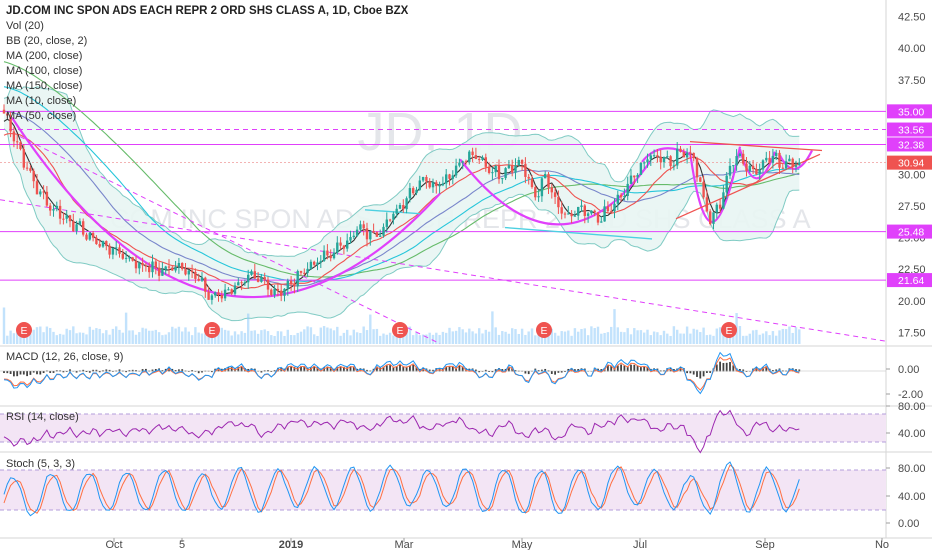 This screenshot has height=550, width=932. Describe the element at coordinates (41, 101) in the screenshot. I see `indicator-ma10: MA (10, close)` at that location.